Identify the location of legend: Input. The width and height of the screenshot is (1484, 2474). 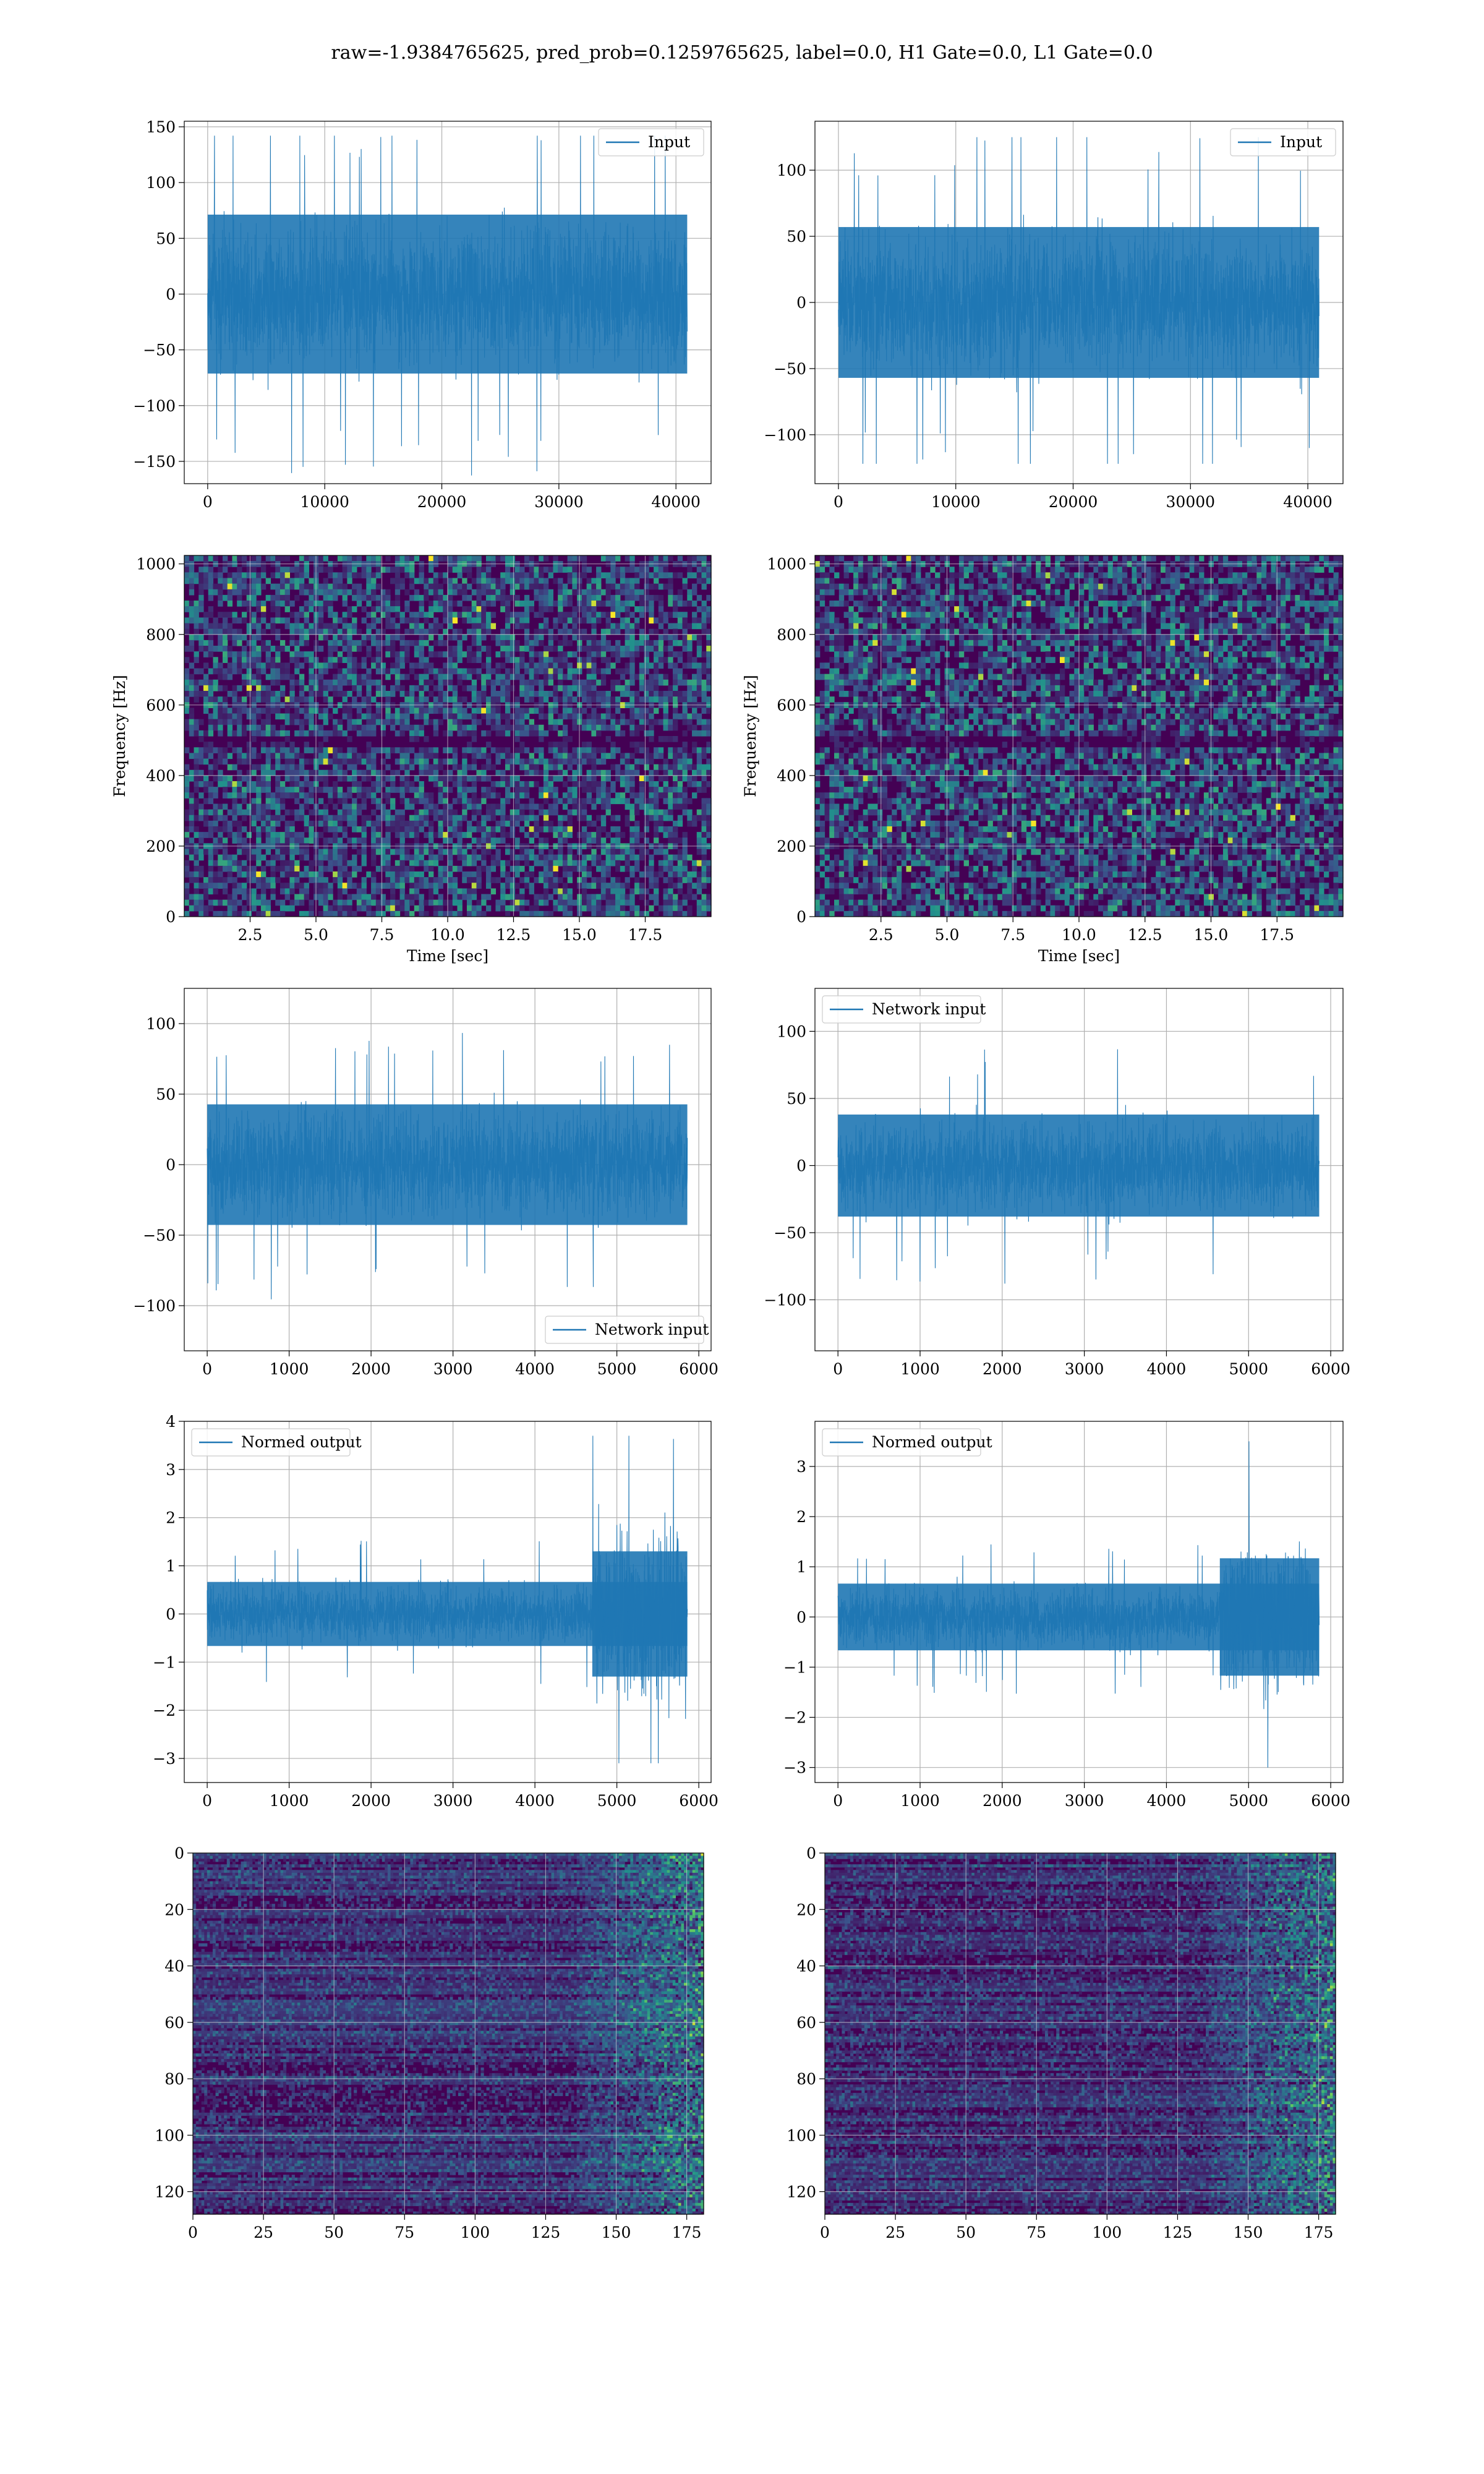
(651, 142).